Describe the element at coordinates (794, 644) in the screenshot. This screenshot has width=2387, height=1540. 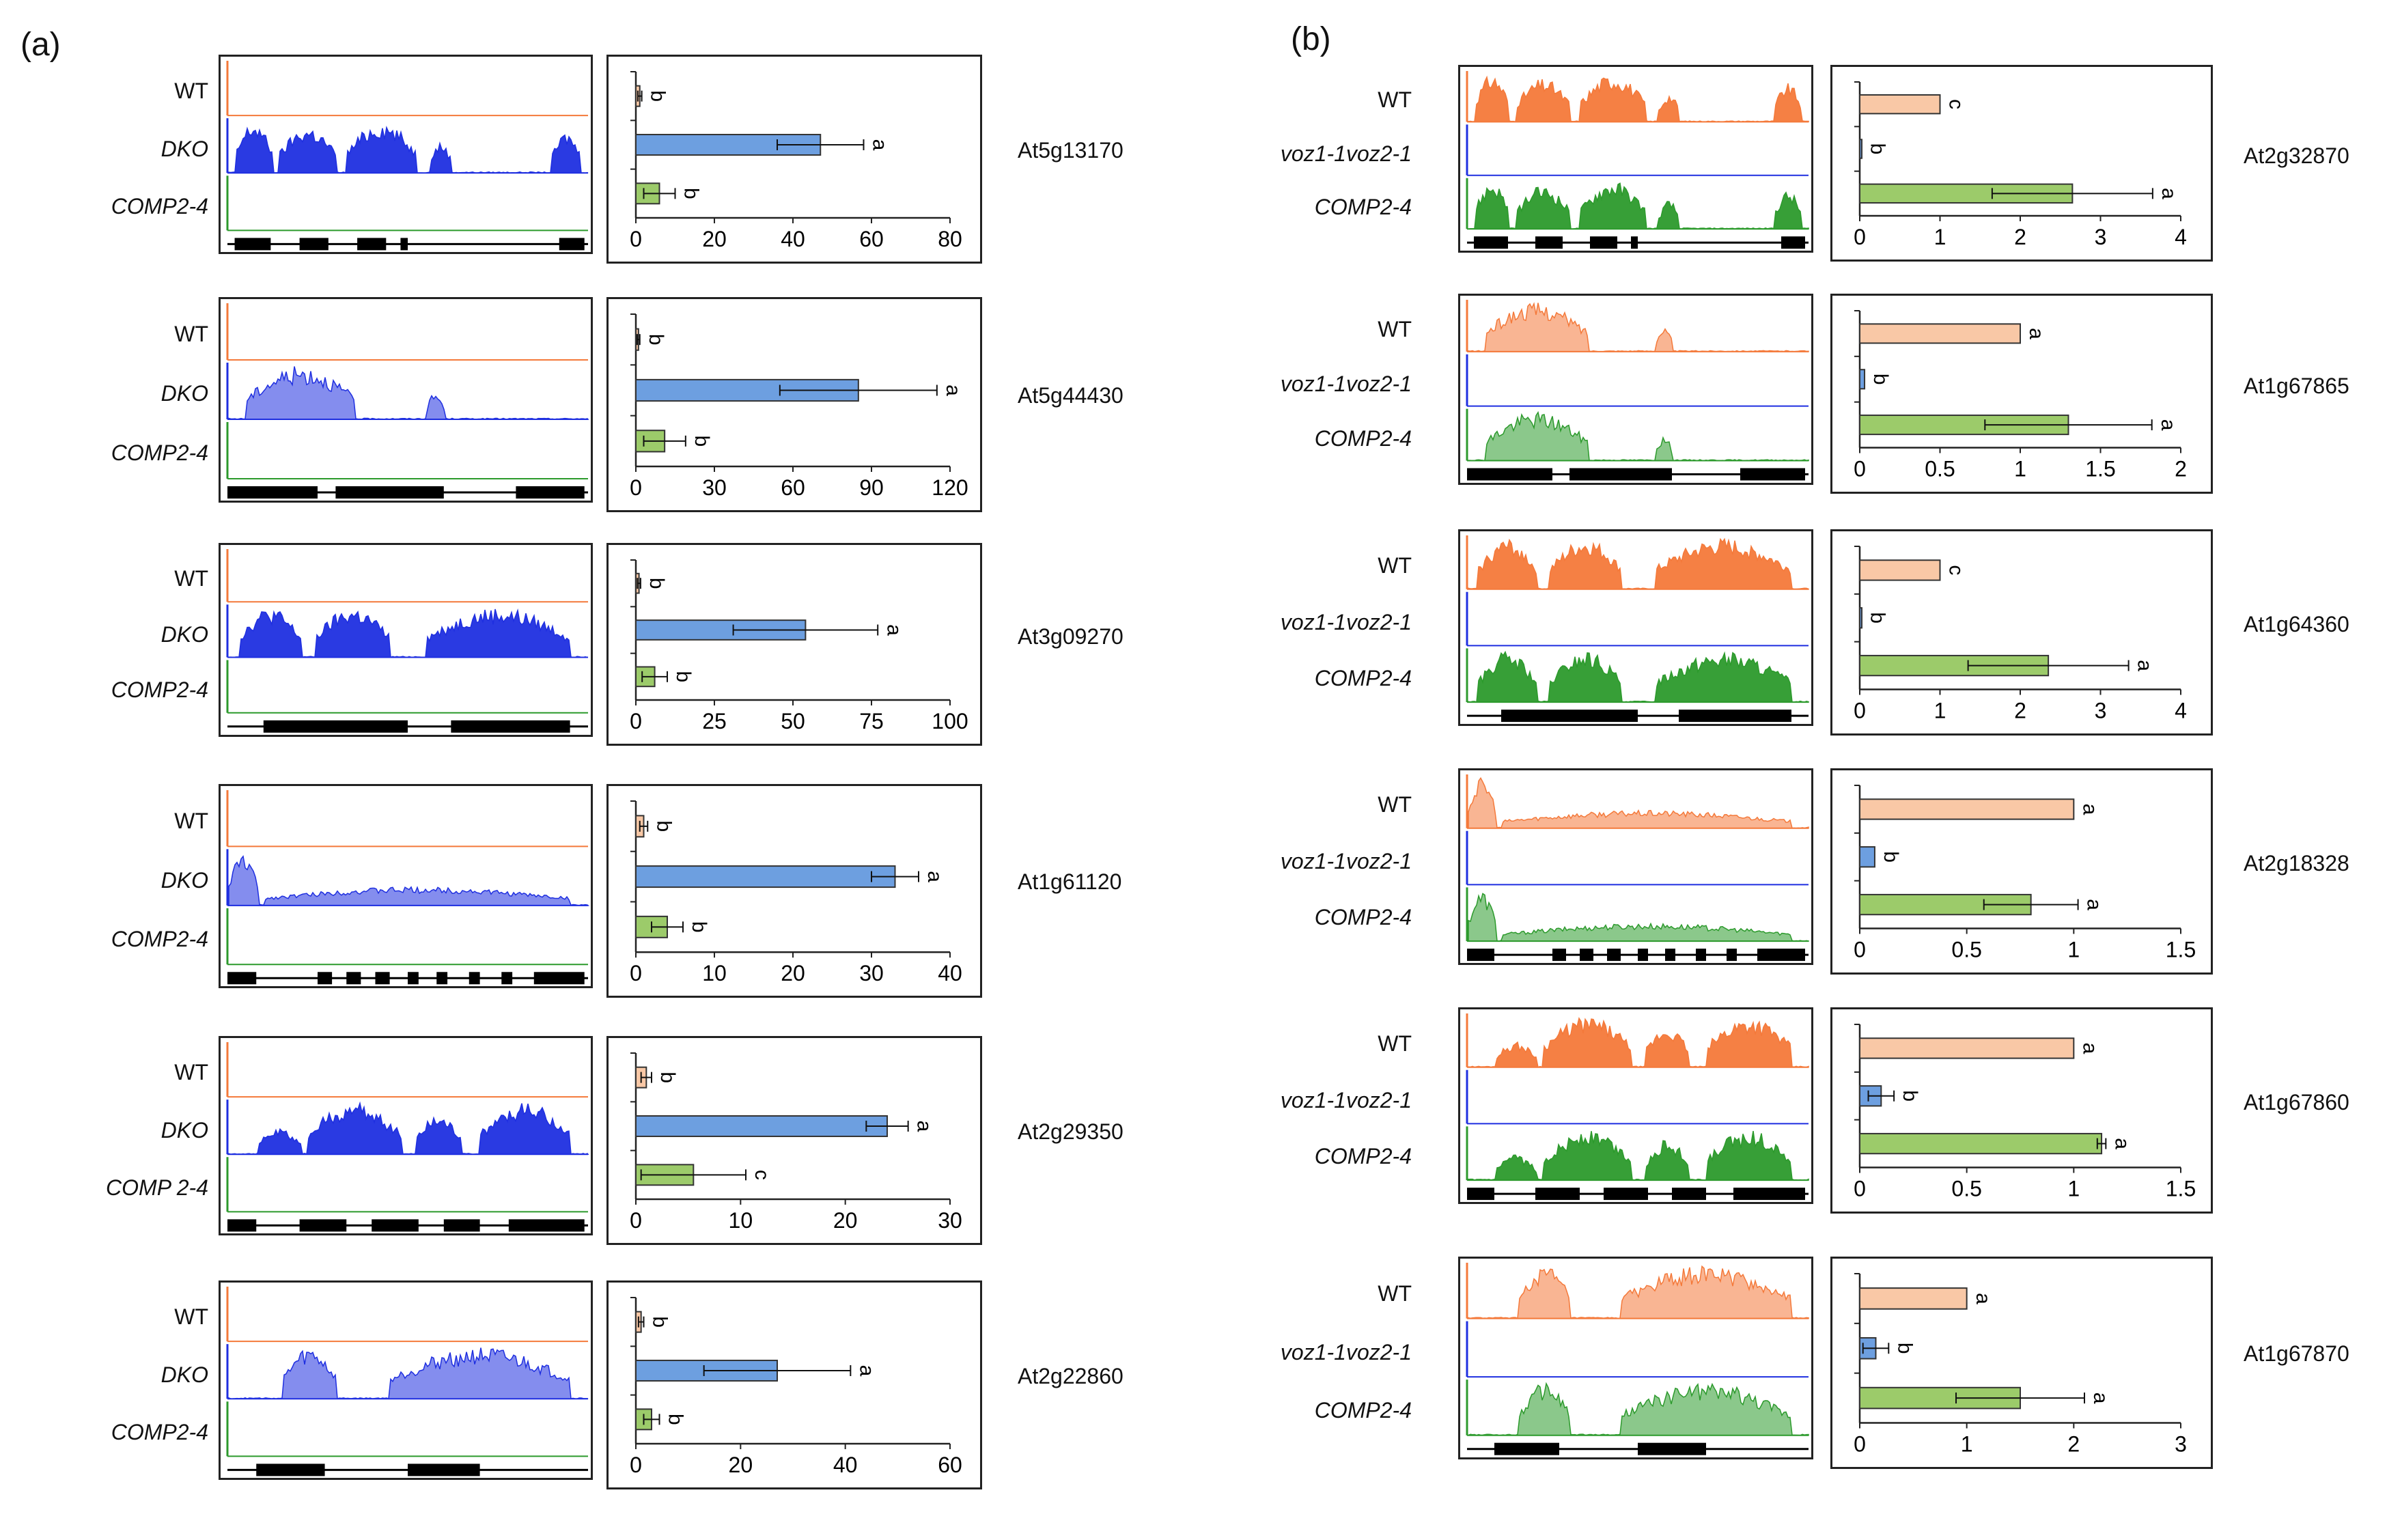
I see `bar-chart-At3g09270: b a b 0 25 50 75 100` at that location.